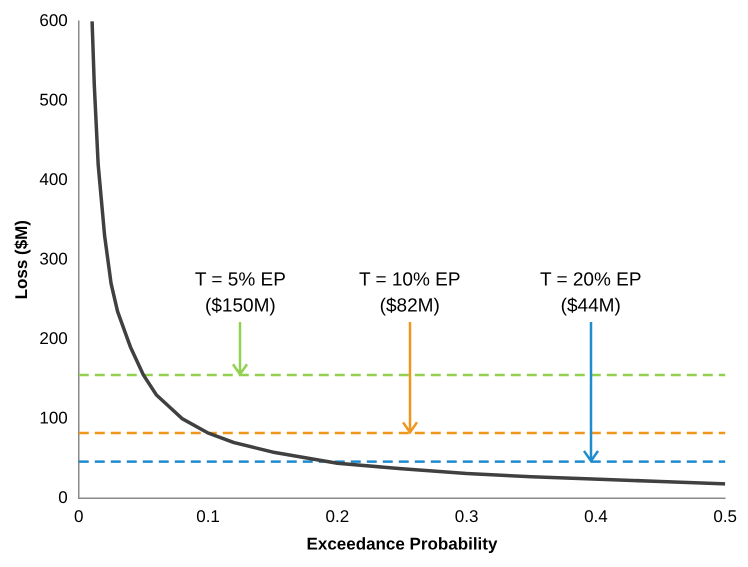  What do you see at coordinates (53, 338) in the screenshot?
I see `y-tick-label: 200` at bounding box center [53, 338].